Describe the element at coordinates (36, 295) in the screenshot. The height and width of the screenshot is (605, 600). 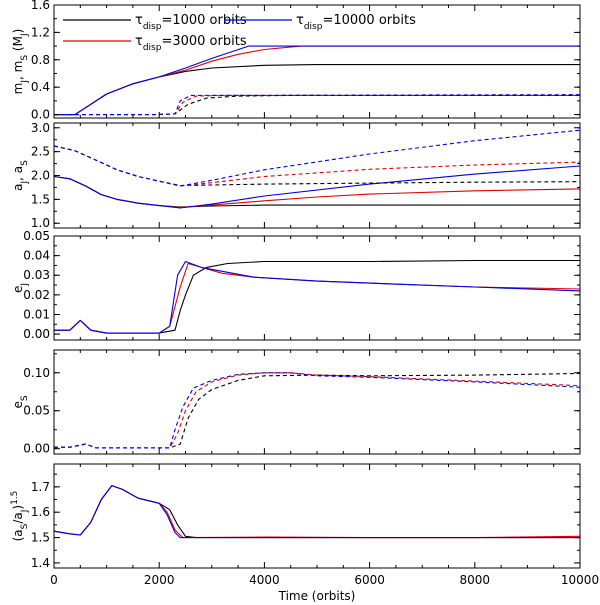
I see `y-tick-label: 0.02` at that location.